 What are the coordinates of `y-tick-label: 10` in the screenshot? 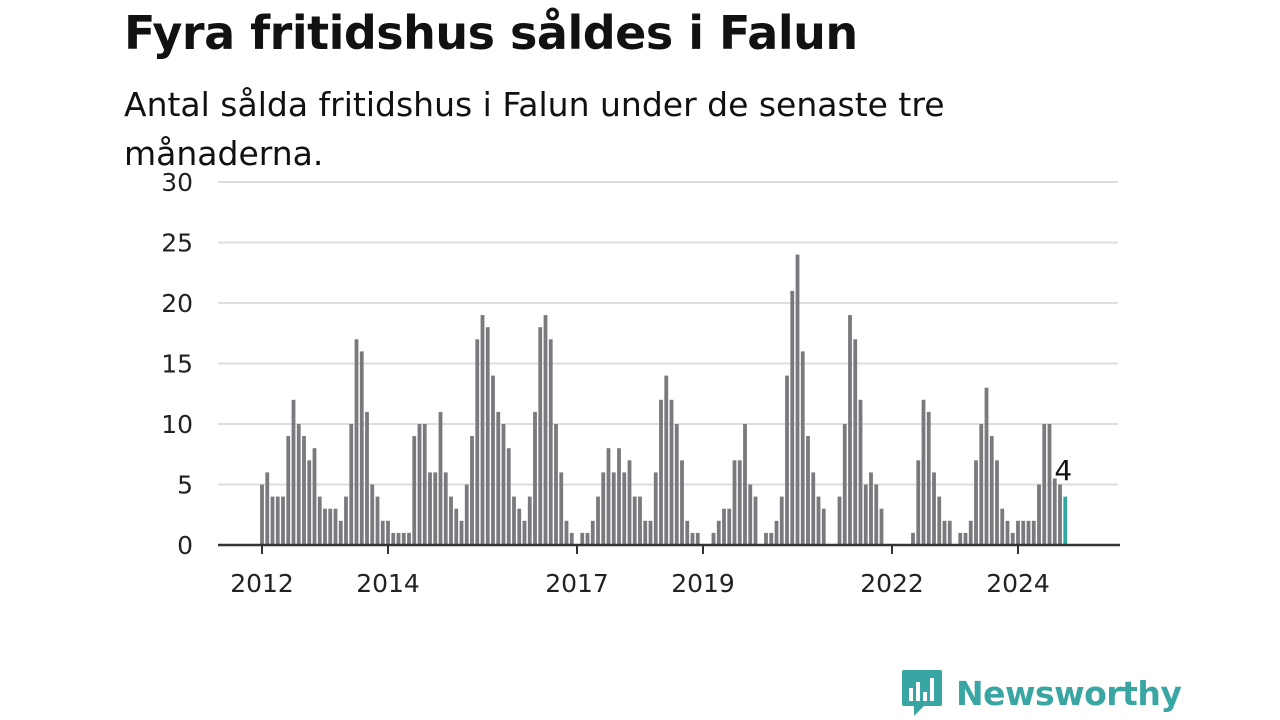 It's located at (177, 424).